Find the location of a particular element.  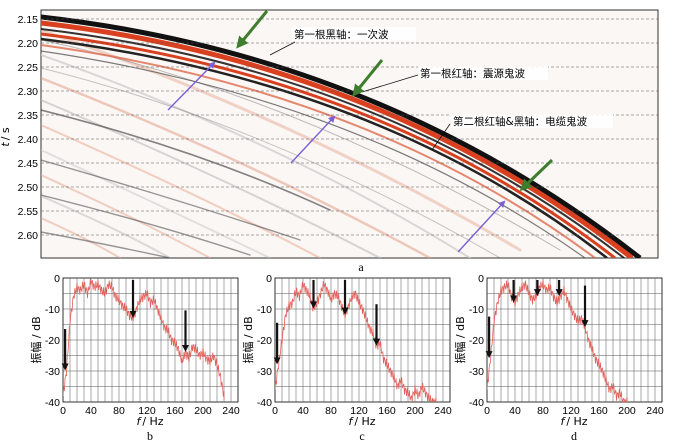

ytick-label: 2.40 is located at coordinates (28, 140).